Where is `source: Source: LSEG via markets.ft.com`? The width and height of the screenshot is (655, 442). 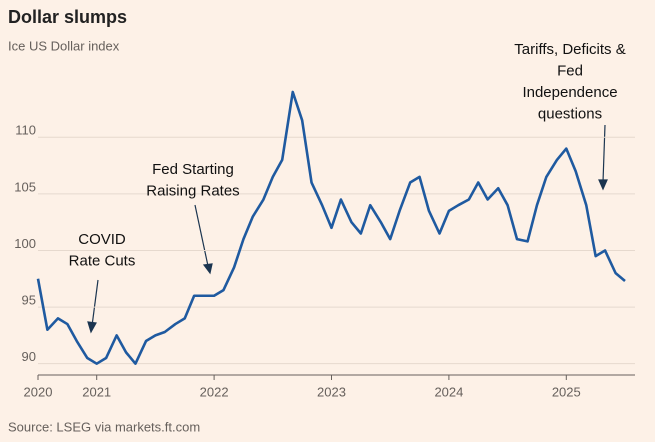 source: Source: LSEG via markets.ft.com is located at coordinates (104, 426).